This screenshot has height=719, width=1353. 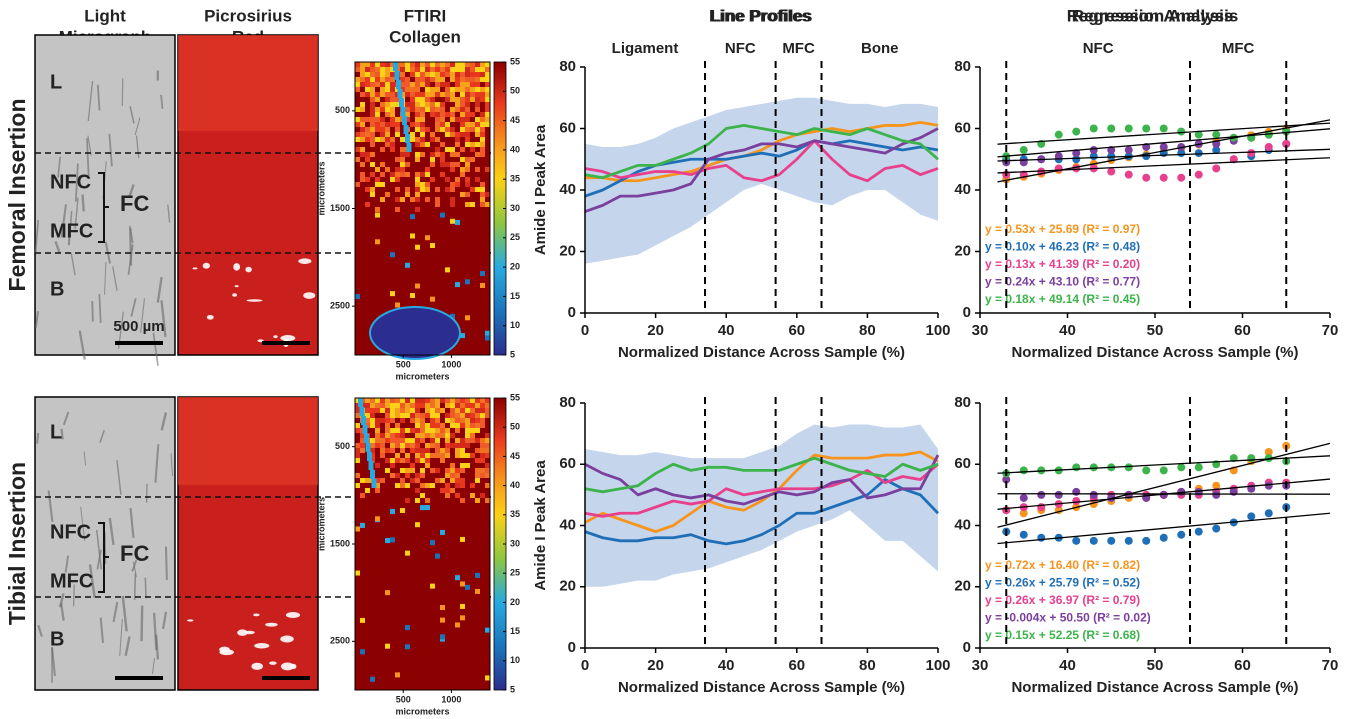 What do you see at coordinates (585, 665) in the screenshot?
I see `x-tick-label: 0` at bounding box center [585, 665].